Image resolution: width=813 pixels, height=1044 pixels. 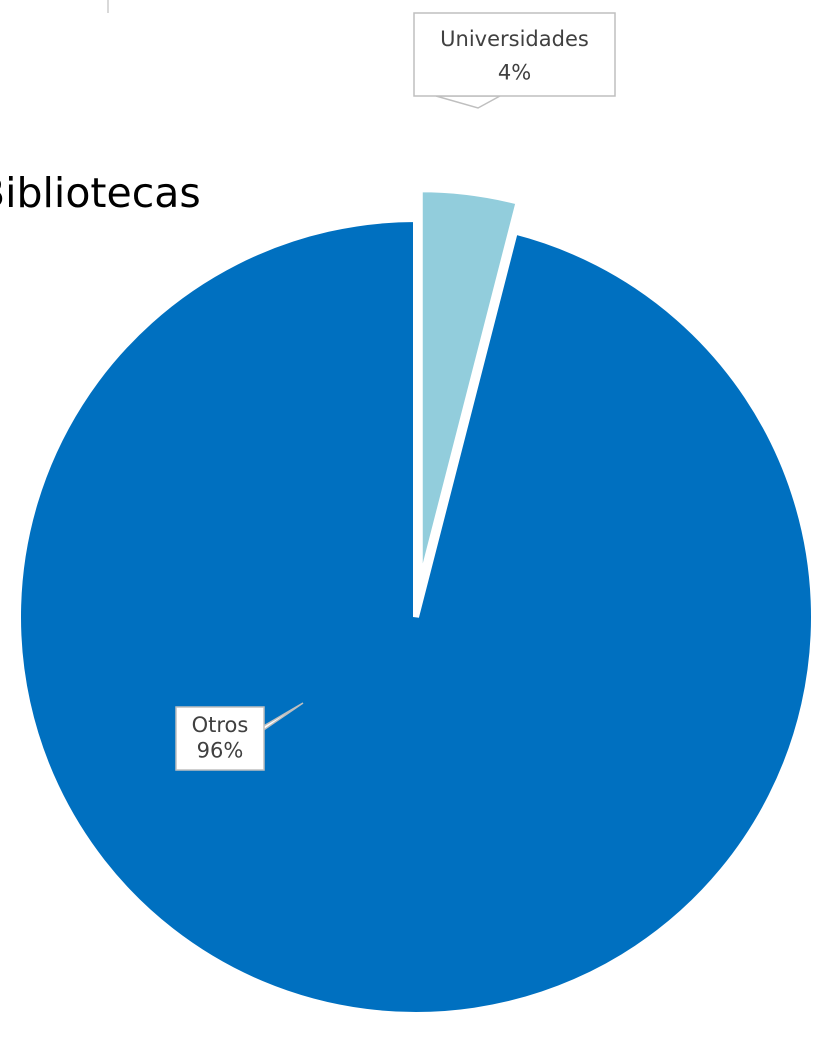 I want to click on data-label-percentage: 96%, so click(x=220, y=750).